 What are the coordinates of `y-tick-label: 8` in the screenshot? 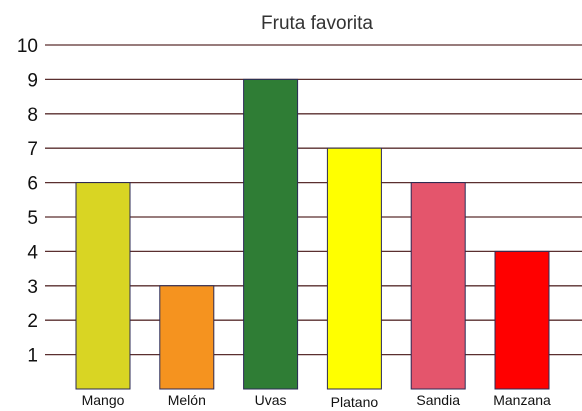 It's located at (32, 115).